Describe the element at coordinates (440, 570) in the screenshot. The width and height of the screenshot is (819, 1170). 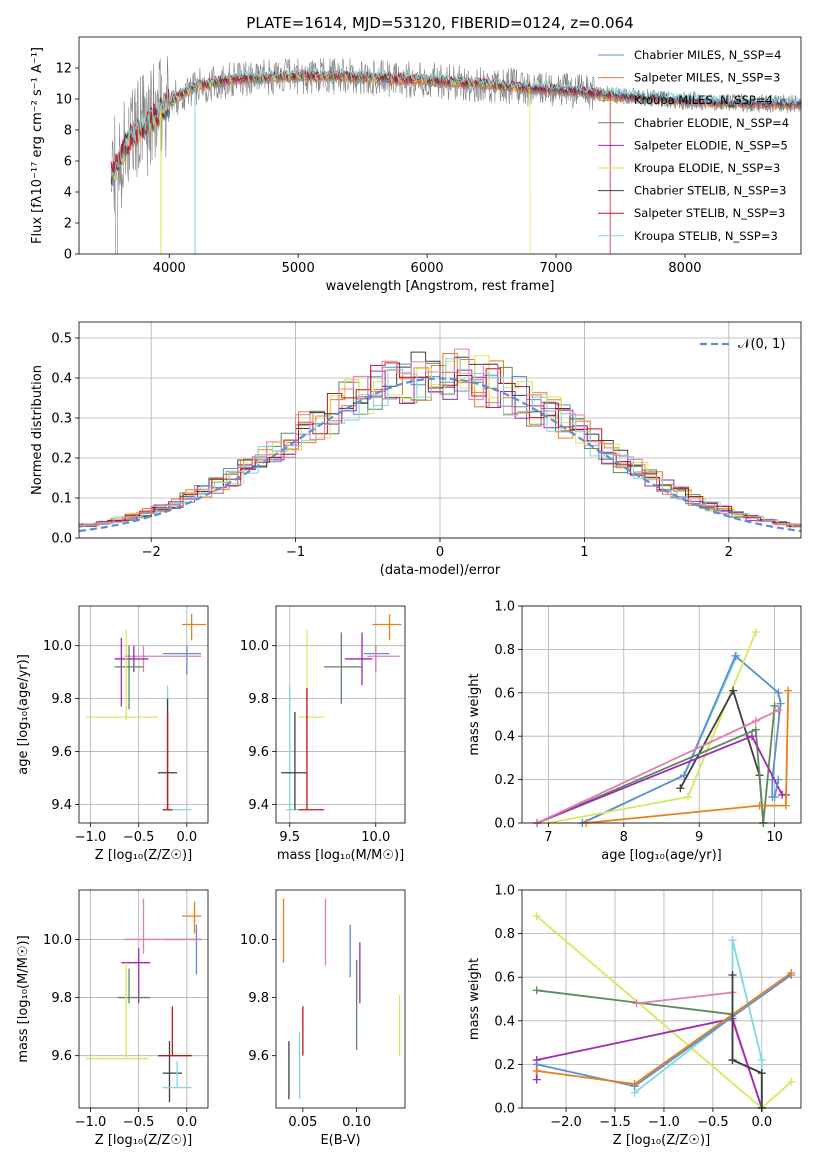
I see `x-axis-label: (data-model)/error` at that location.